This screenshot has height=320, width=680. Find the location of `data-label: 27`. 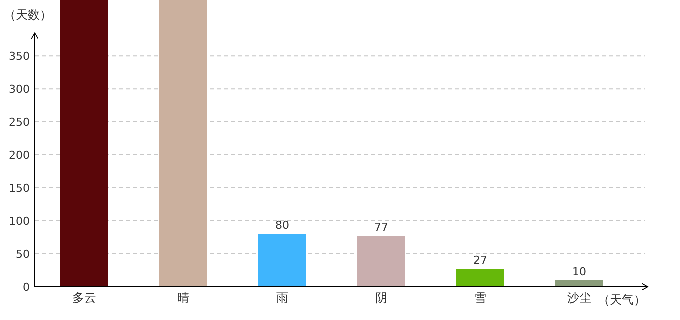

data-label: 27 is located at coordinates (481, 261).